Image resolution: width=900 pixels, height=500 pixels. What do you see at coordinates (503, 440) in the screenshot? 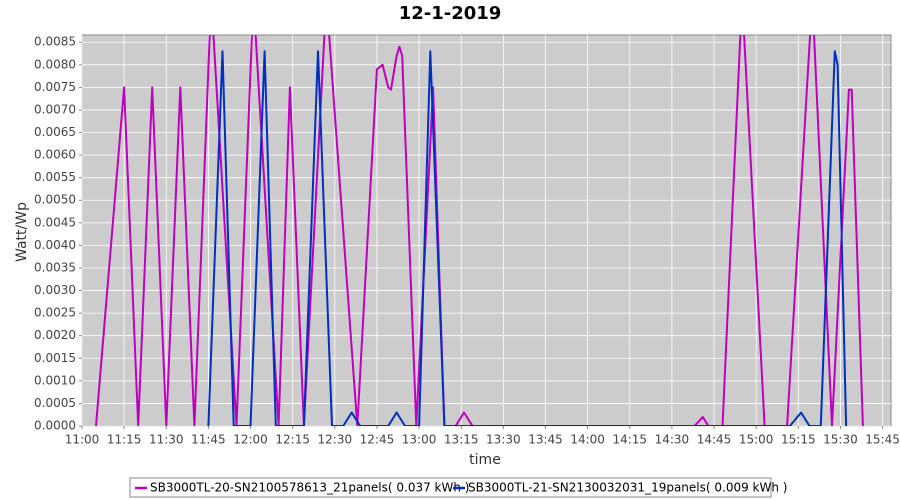
I see `x-tick-label: 13:30` at bounding box center [503, 440].